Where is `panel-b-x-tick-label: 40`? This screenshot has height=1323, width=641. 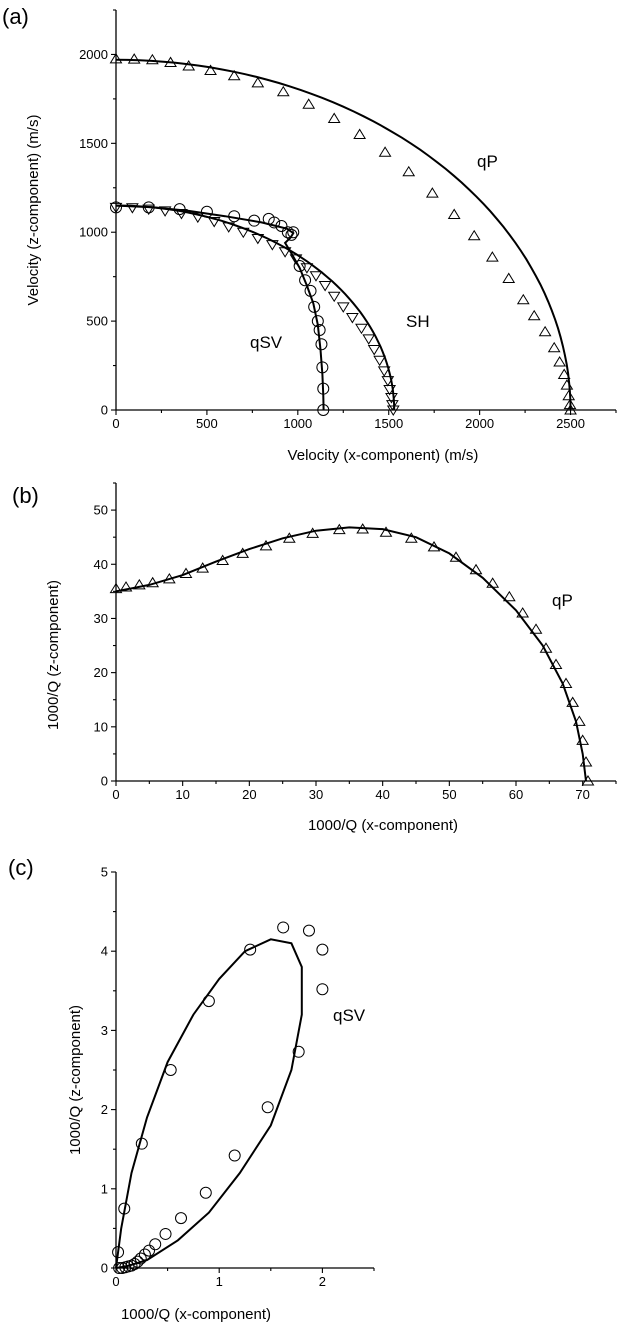 panel-b-x-tick-label: 40 is located at coordinates (382, 794).